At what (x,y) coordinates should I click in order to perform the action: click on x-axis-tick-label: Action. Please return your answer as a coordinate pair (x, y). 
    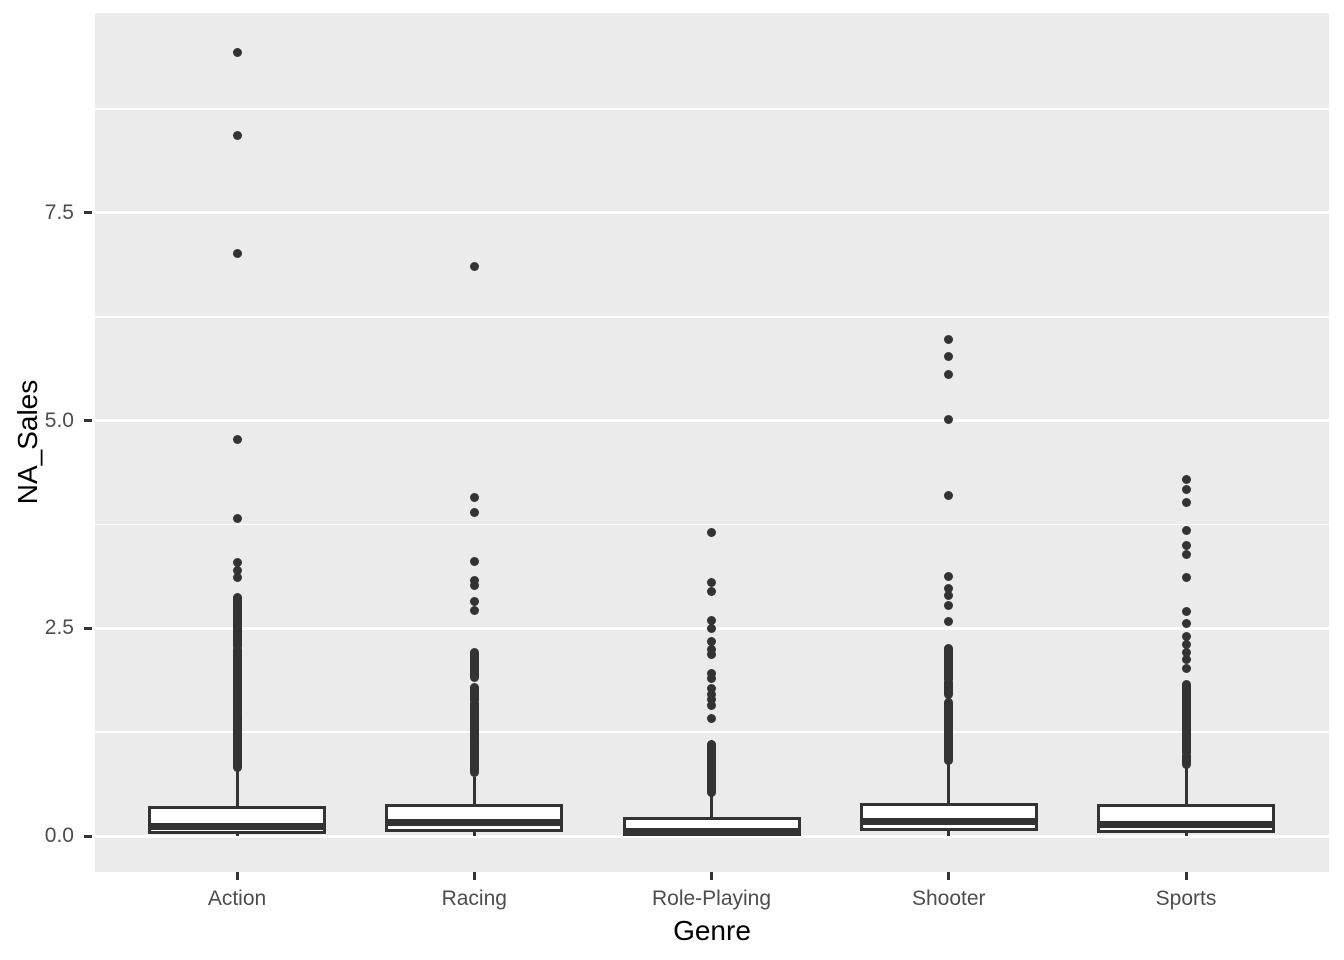
    Looking at the image, I should click on (237, 898).